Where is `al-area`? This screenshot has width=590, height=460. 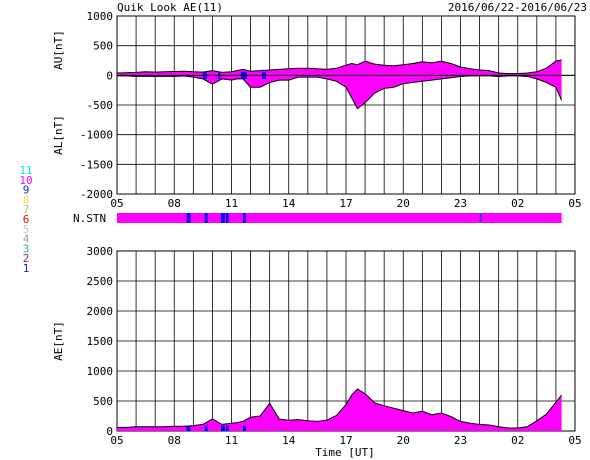 al-area is located at coordinates (339, 92).